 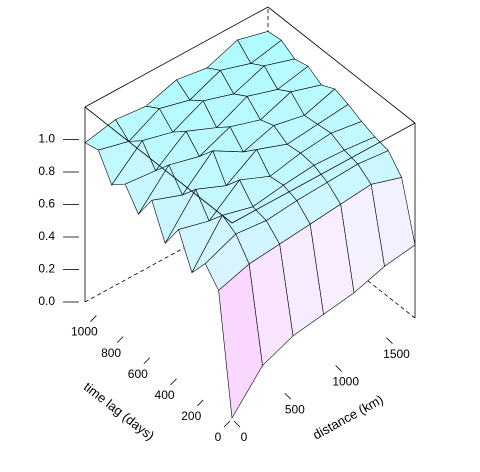 I want to click on z-tick-label: 0.8, so click(x=46, y=171).